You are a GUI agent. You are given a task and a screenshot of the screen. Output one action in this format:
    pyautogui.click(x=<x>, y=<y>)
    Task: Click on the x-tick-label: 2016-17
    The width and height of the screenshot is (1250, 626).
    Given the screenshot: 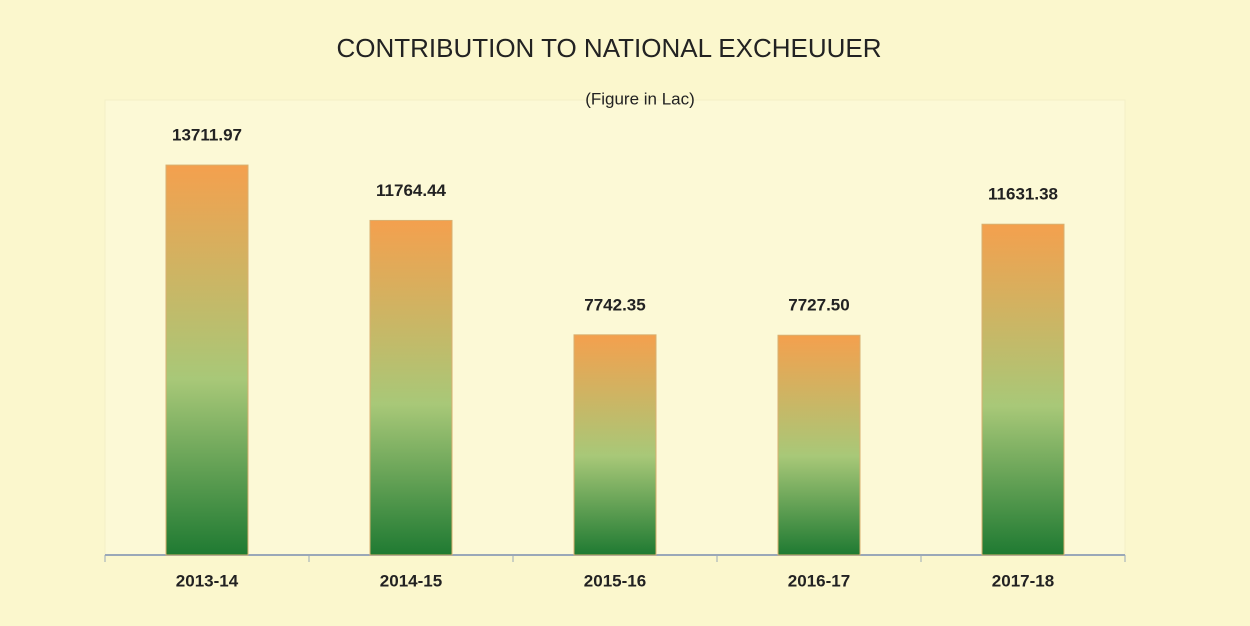 What is the action you would take?
    pyautogui.click(x=819, y=580)
    